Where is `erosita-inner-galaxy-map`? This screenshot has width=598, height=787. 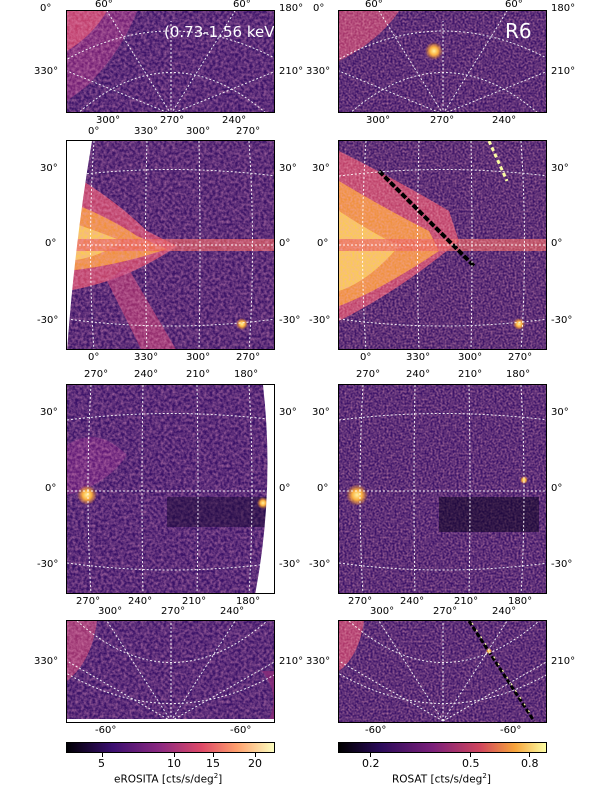
erosita-inner-galaxy-map is located at coordinates (170, 245).